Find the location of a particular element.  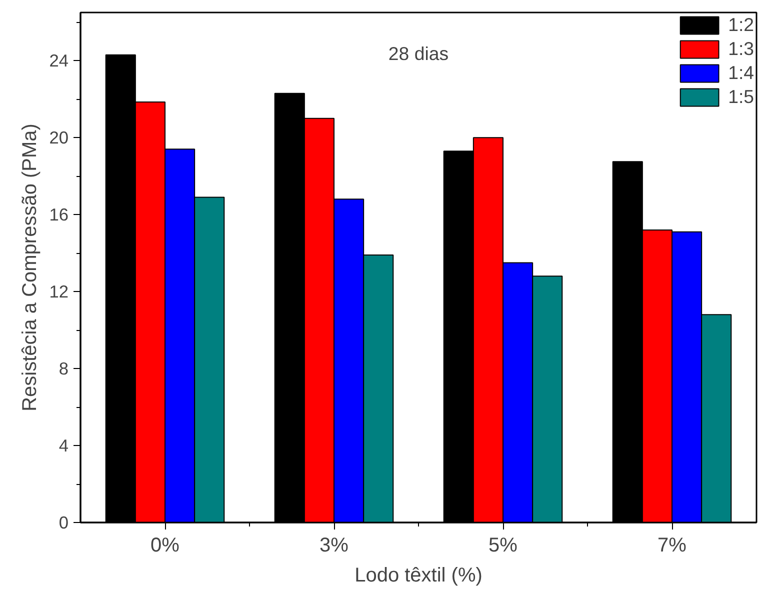

legend-label: 1:3 is located at coordinates (741, 49).